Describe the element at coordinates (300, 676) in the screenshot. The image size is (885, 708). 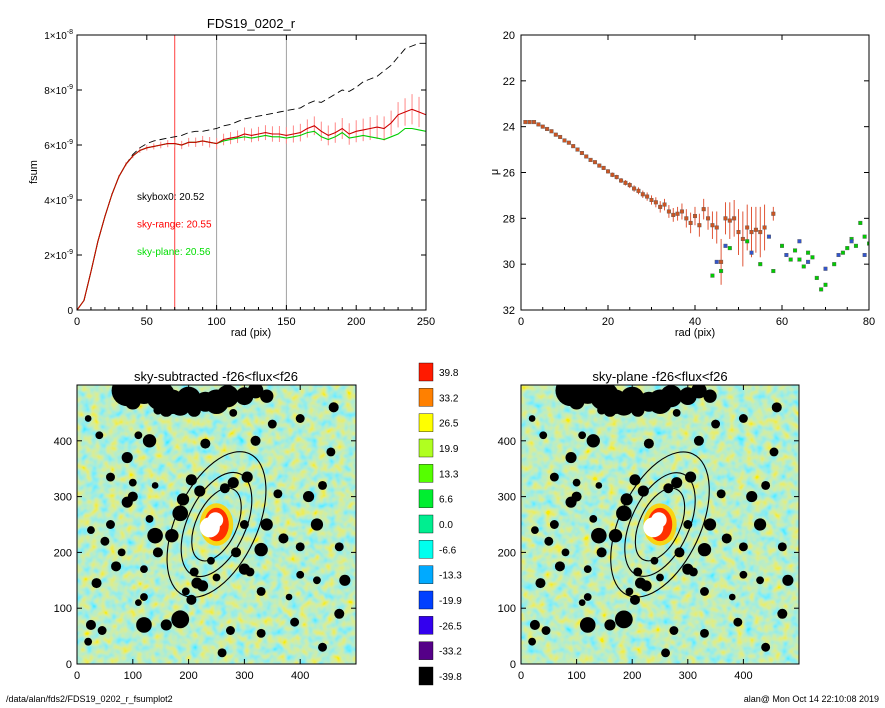
I see `x-tick-label: 400` at that location.